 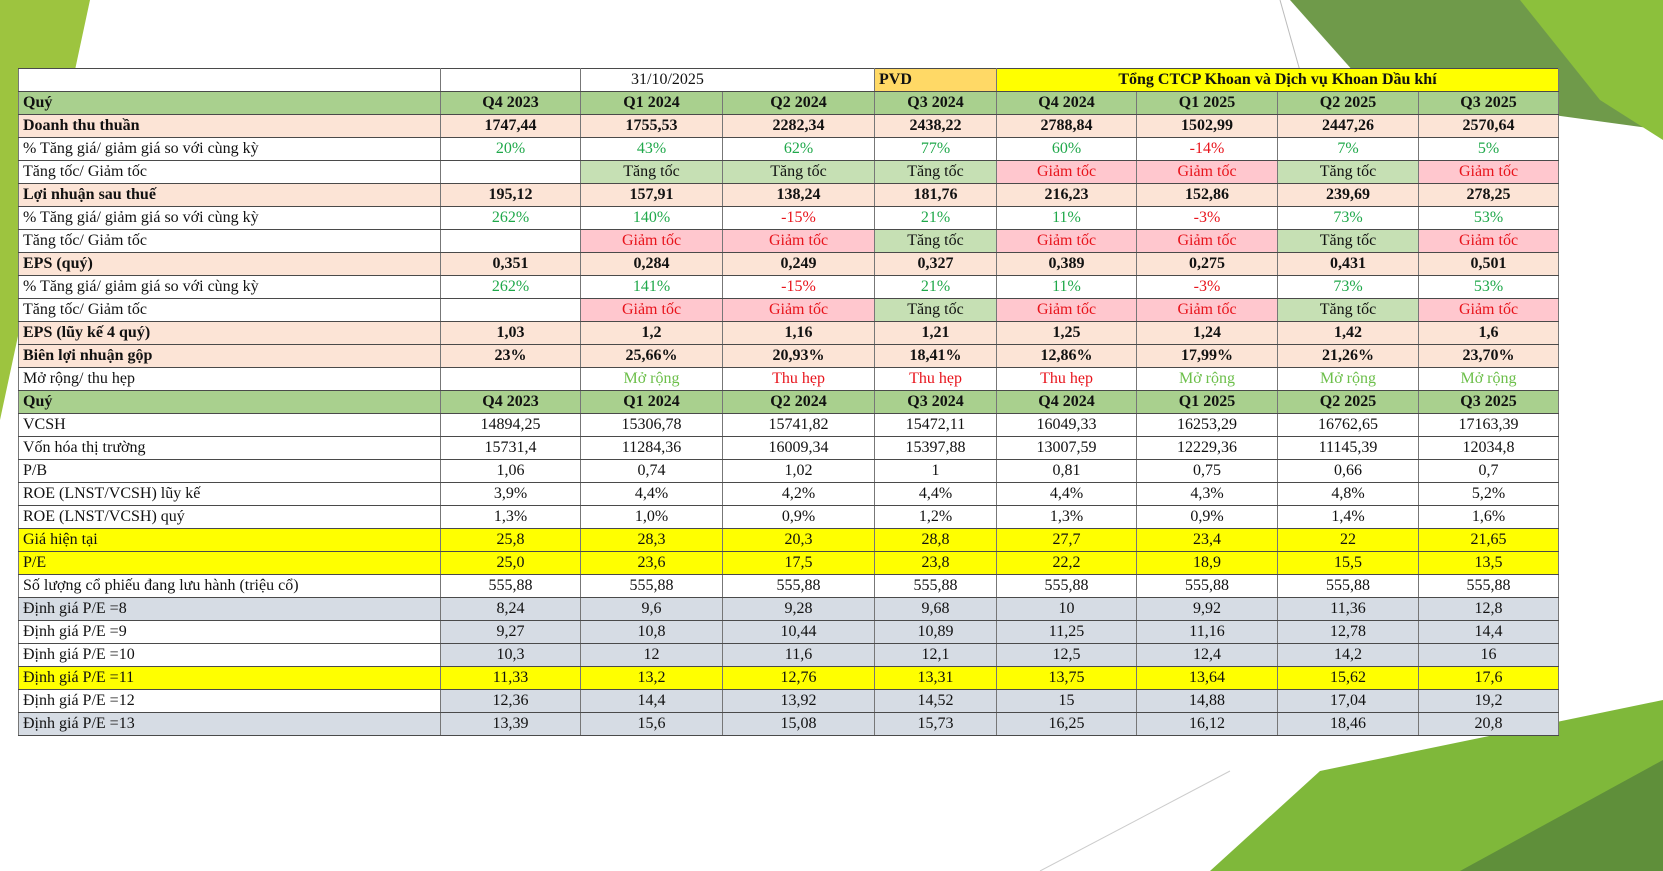 I want to click on table-cell: 12,5, so click(x=1066, y=655).